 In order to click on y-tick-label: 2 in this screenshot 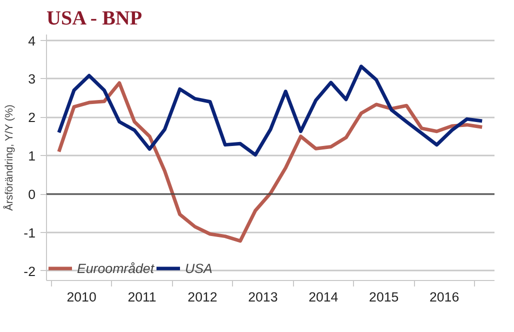, I will do `click(32, 118)`.